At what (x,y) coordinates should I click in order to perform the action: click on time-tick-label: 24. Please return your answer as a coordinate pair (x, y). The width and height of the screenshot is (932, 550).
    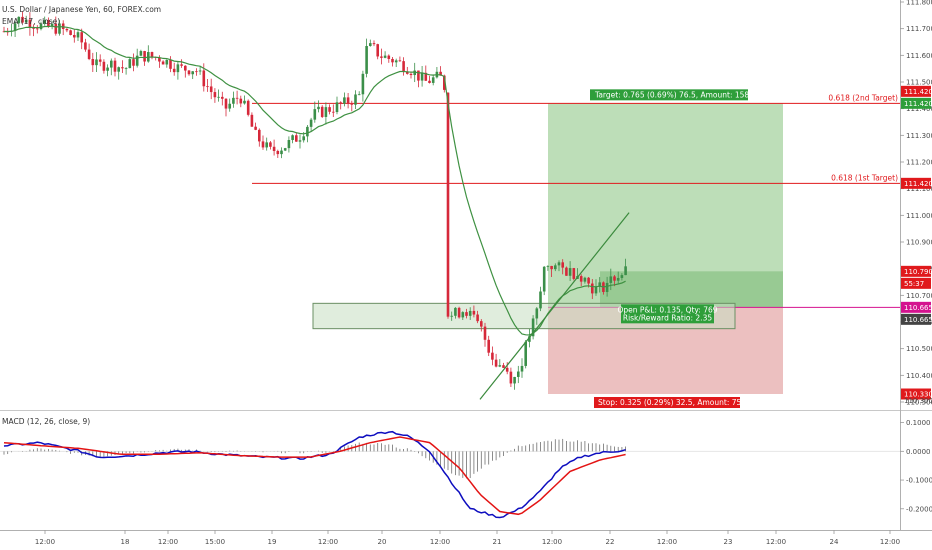
    Looking at the image, I should click on (834, 542).